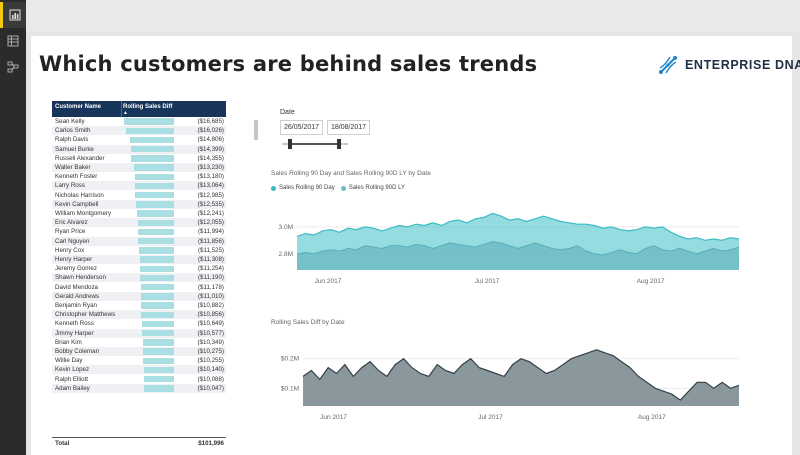 The width and height of the screenshot is (800, 455). I want to click on col-header-measure: Rolling Sales Diff, so click(148, 107).